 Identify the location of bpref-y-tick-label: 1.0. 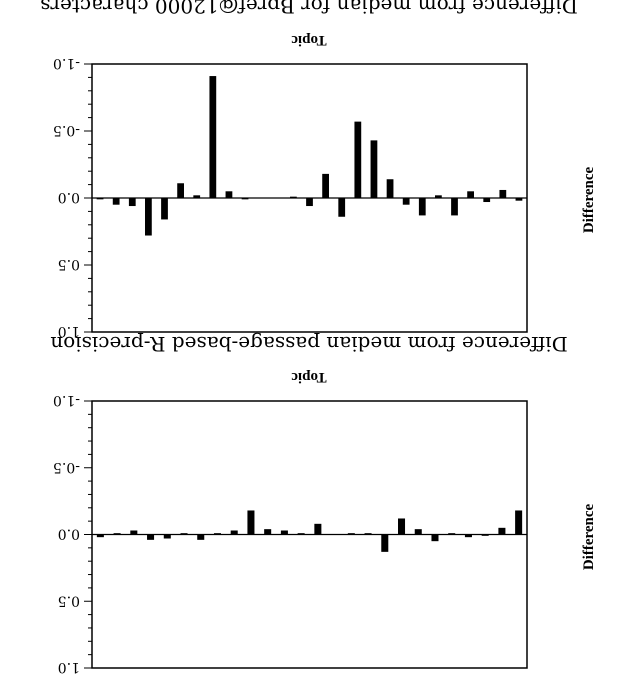
(69, 331).